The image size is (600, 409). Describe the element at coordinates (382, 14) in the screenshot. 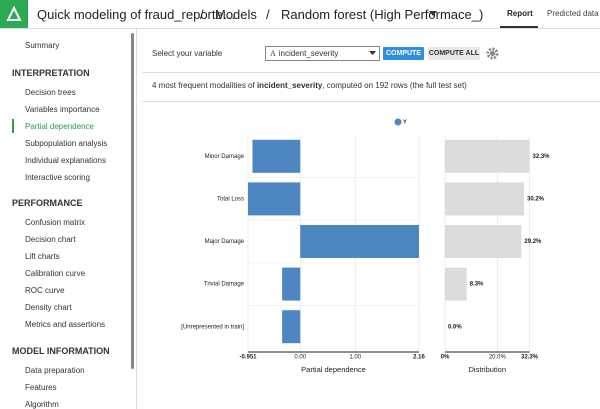

I see `breadcrumb: Random forest (High Performace_)` at that location.